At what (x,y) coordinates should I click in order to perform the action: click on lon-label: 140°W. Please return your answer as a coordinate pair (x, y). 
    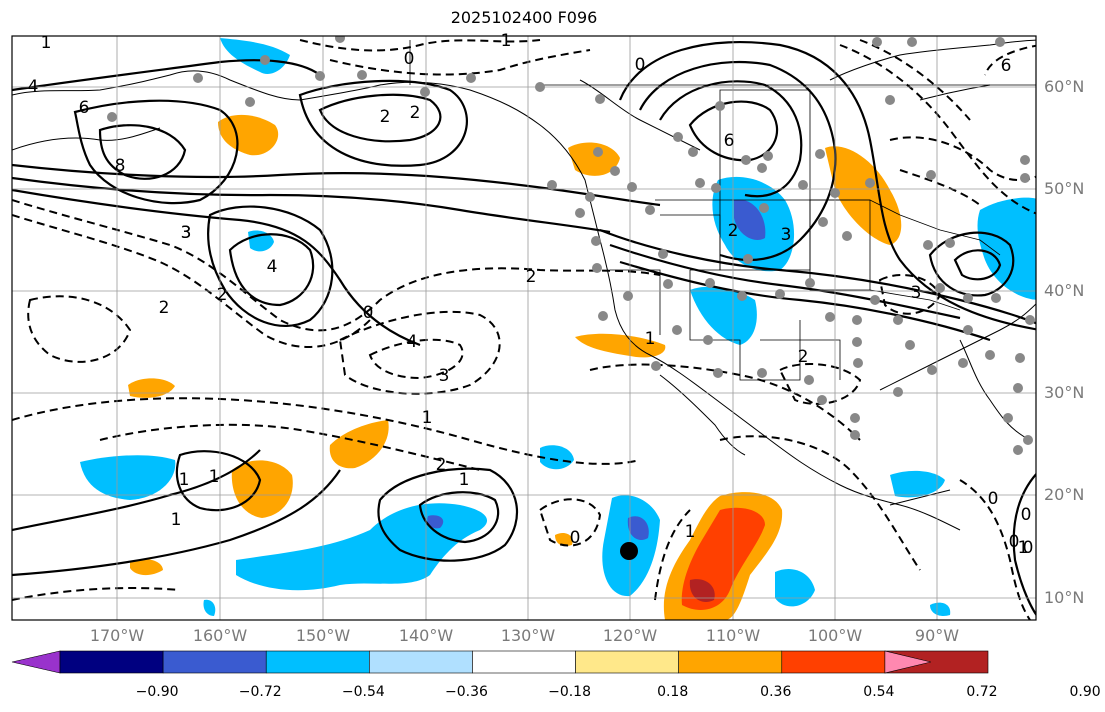
    Looking at the image, I should click on (426, 635).